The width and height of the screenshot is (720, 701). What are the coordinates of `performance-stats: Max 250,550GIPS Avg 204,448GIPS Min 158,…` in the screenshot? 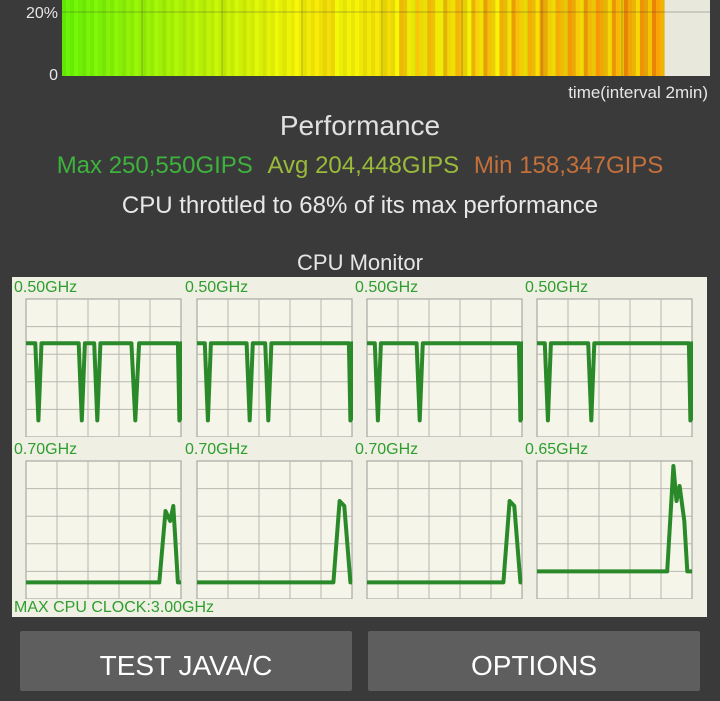 It's located at (360, 166).